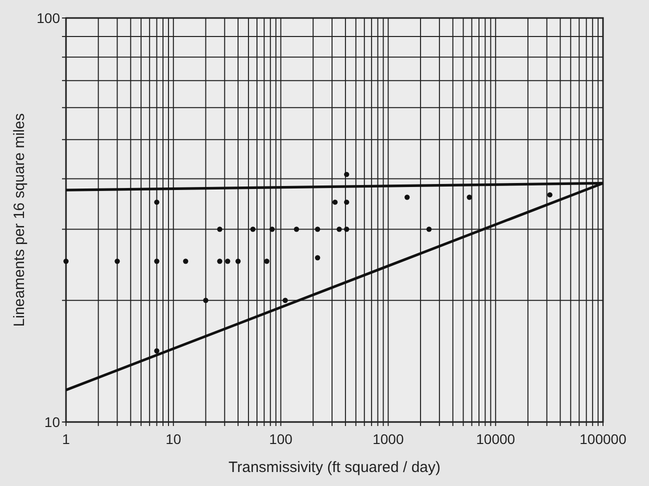 The height and width of the screenshot is (486, 649). Describe the element at coordinates (19, 220) in the screenshot. I see `y-axis-title: Lineaments per 16 square miles` at that location.